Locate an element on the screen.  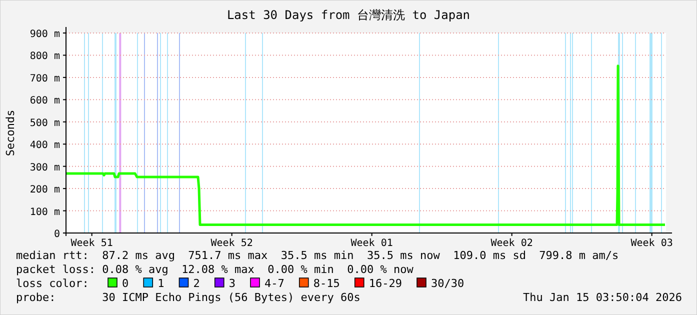
x-tick-label: Week 01 is located at coordinates (371, 243).